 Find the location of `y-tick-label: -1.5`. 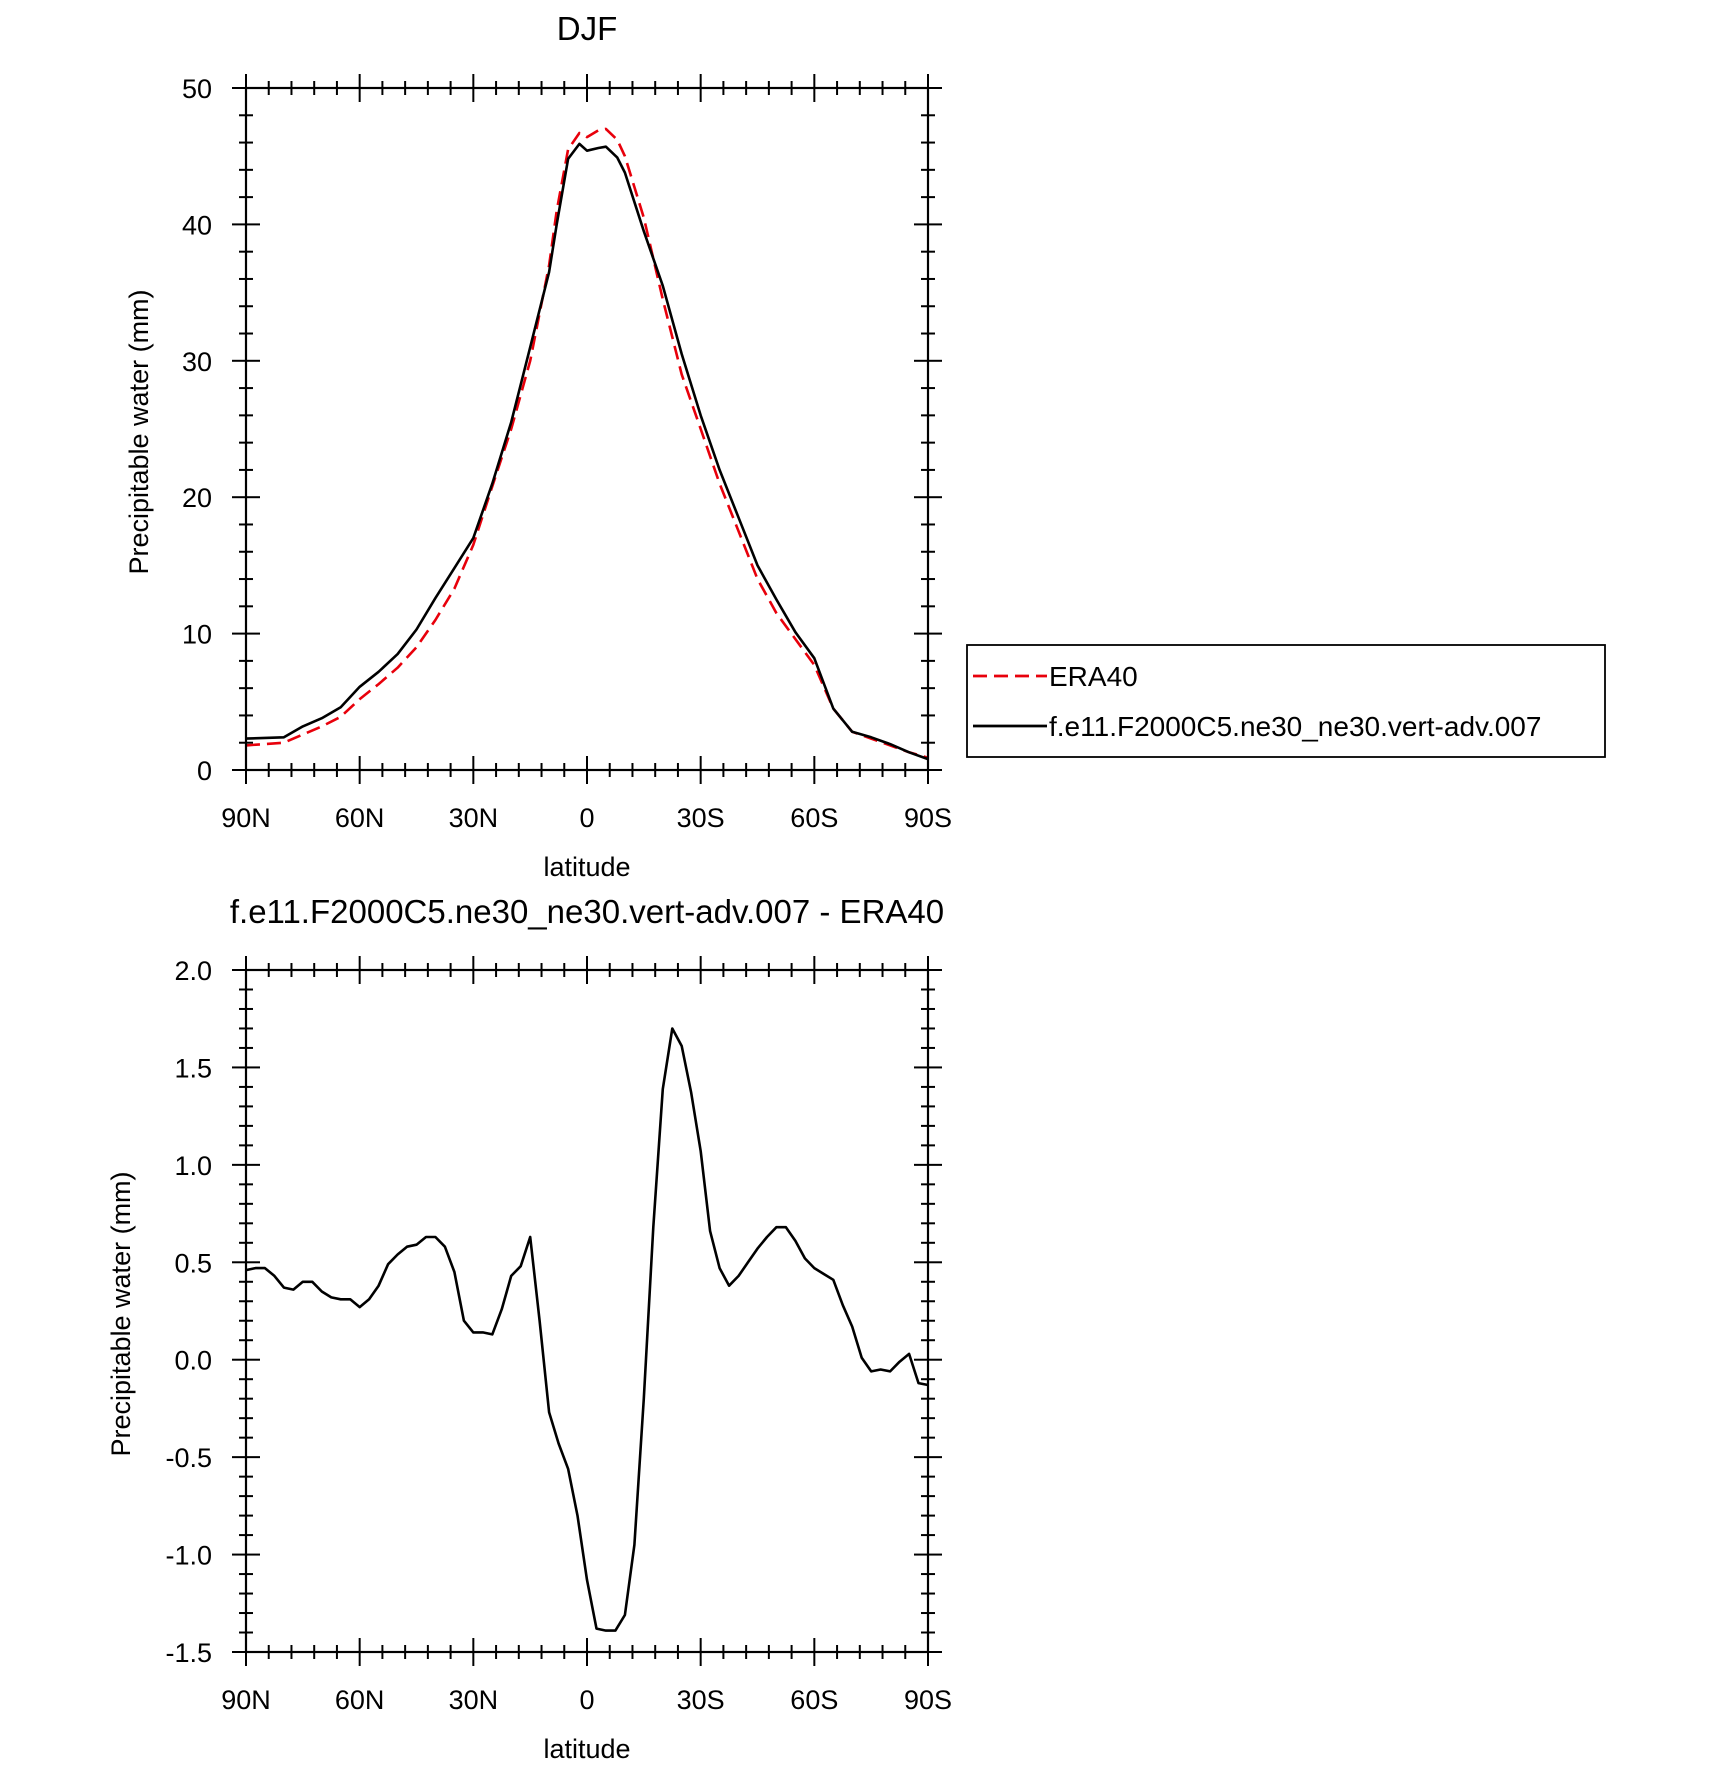

y-tick-label: -1.5 is located at coordinates (188, 1653).